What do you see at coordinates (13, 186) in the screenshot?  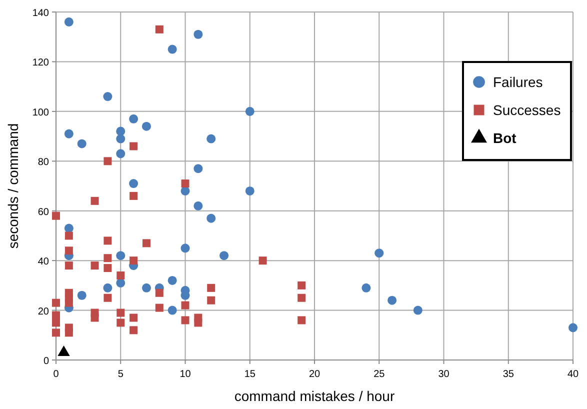 I see `y-axis-title: seconds / command` at bounding box center [13, 186].